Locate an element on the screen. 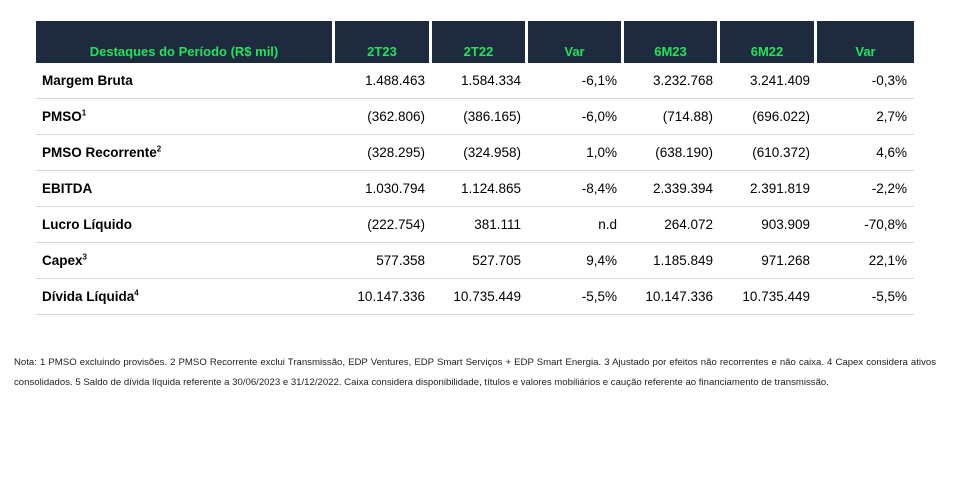 The image size is (955, 486). header-var-quarter: Var is located at coordinates (576, 42).